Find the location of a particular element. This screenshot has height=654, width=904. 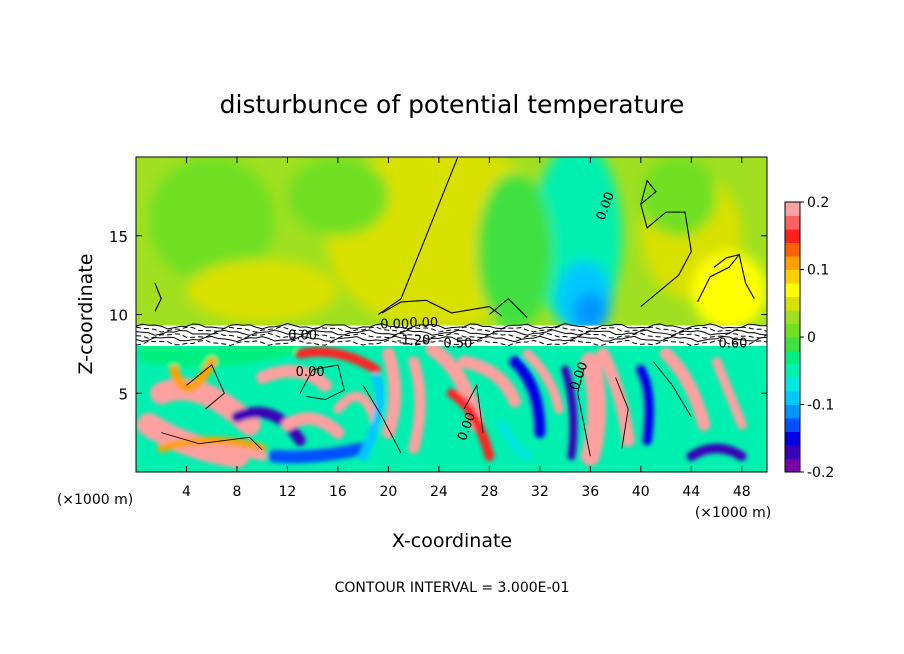

x-tick-label: 44 is located at coordinates (691, 492).